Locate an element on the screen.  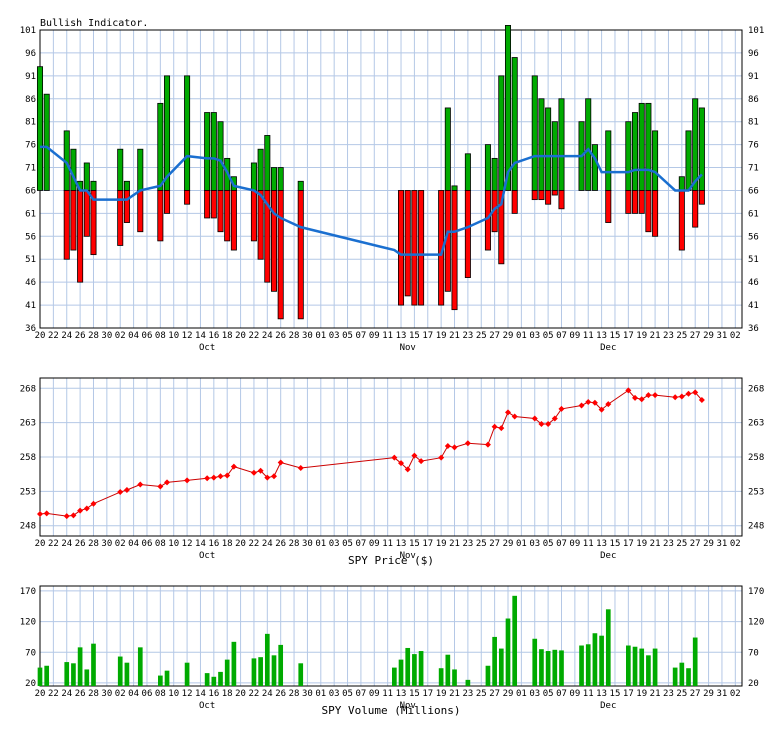
moving-average-line is located at coordinates (371, 200).